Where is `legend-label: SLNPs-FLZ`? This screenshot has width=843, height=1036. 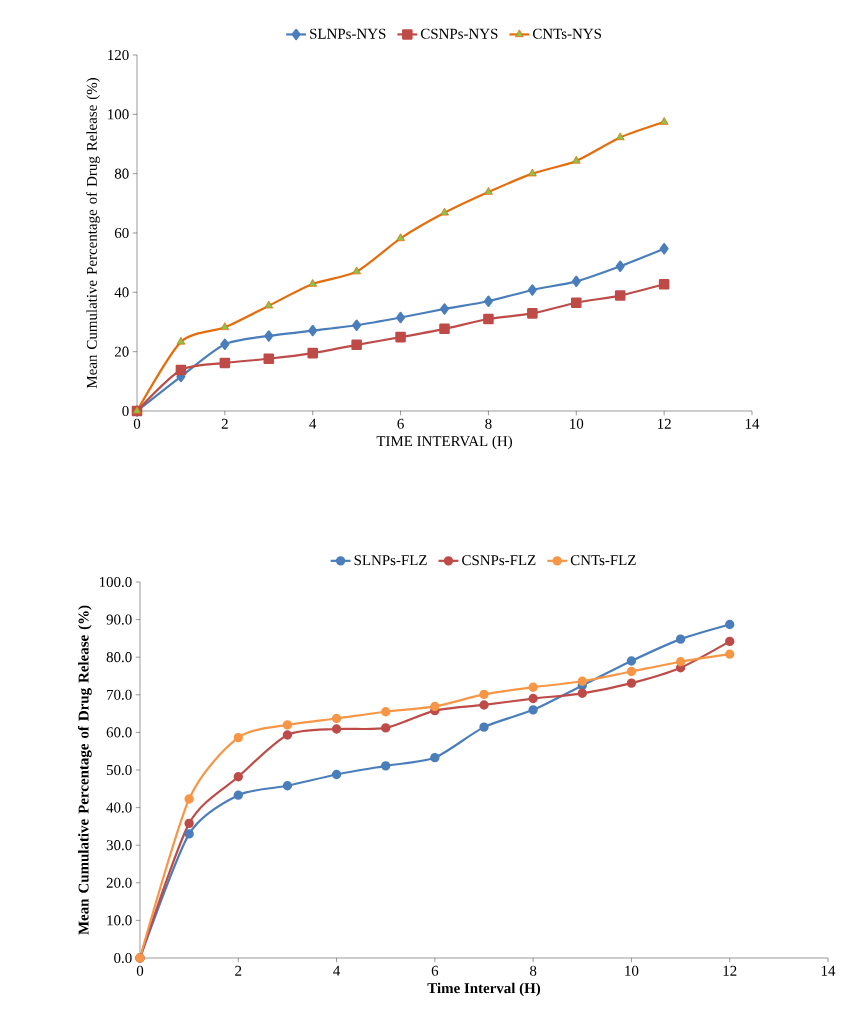 legend-label: SLNPs-FLZ is located at coordinates (390, 560).